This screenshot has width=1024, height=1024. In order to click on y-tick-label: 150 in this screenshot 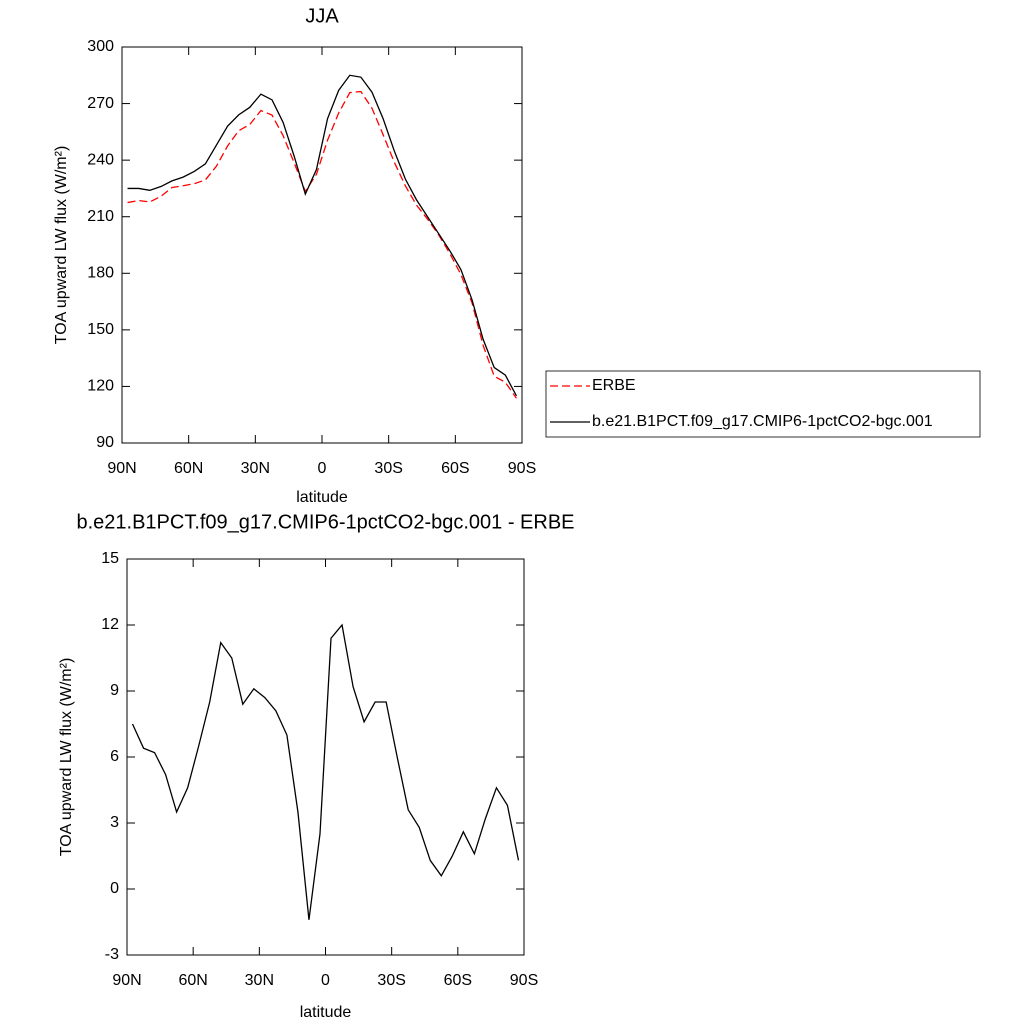, I will do `click(100, 329)`.